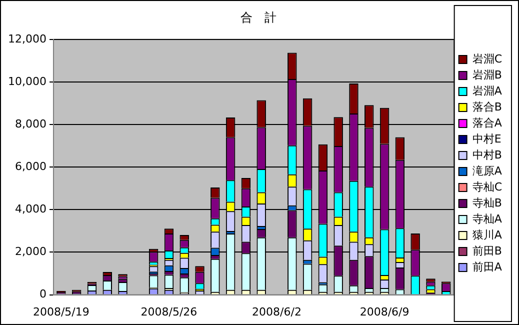  Describe the element at coordinates (487, 123) in the screenshot. I see `legend-label: 落合A` at that location.